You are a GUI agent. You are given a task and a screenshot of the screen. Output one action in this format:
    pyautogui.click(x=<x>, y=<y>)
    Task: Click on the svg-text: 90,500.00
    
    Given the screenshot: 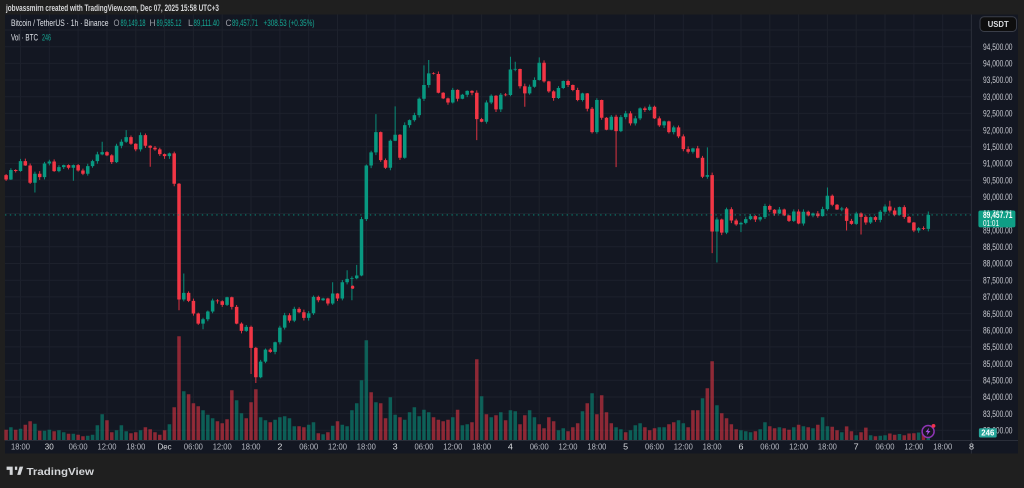 What is the action you would take?
    pyautogui.click(x=998, y=180)
    